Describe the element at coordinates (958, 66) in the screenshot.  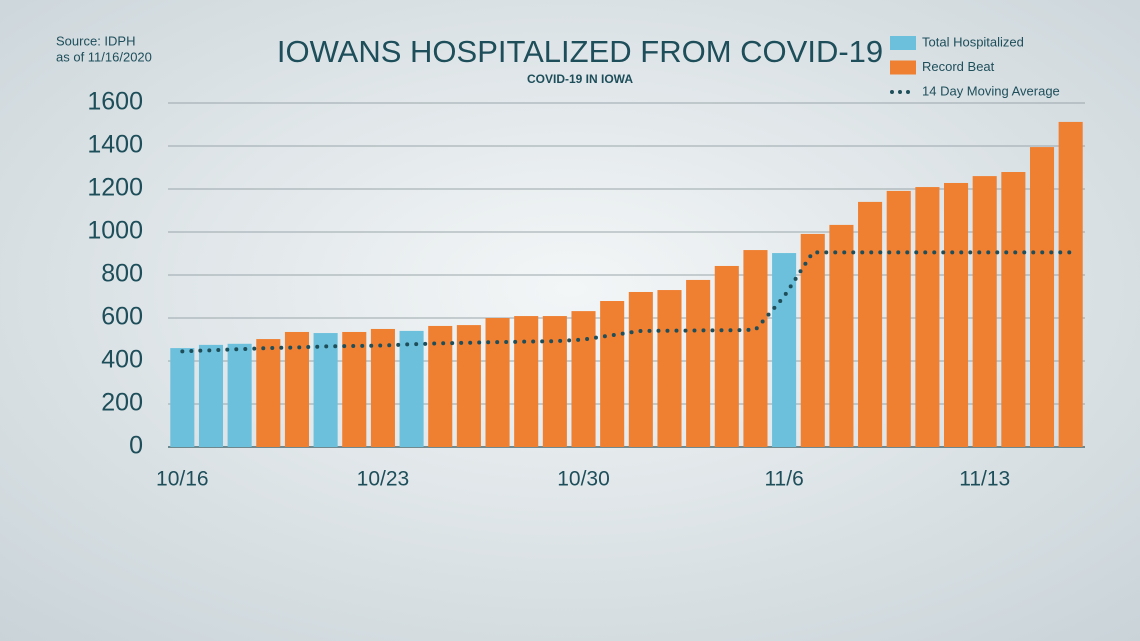
I see `legend-label: Record Beat` at that location.